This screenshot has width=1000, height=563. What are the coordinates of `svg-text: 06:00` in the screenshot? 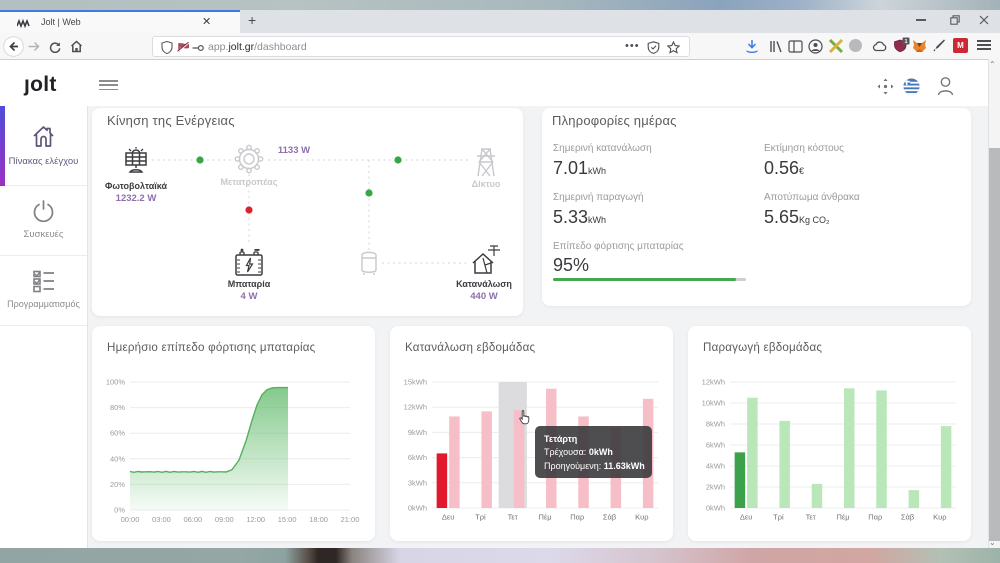 It's located at (192, 519).